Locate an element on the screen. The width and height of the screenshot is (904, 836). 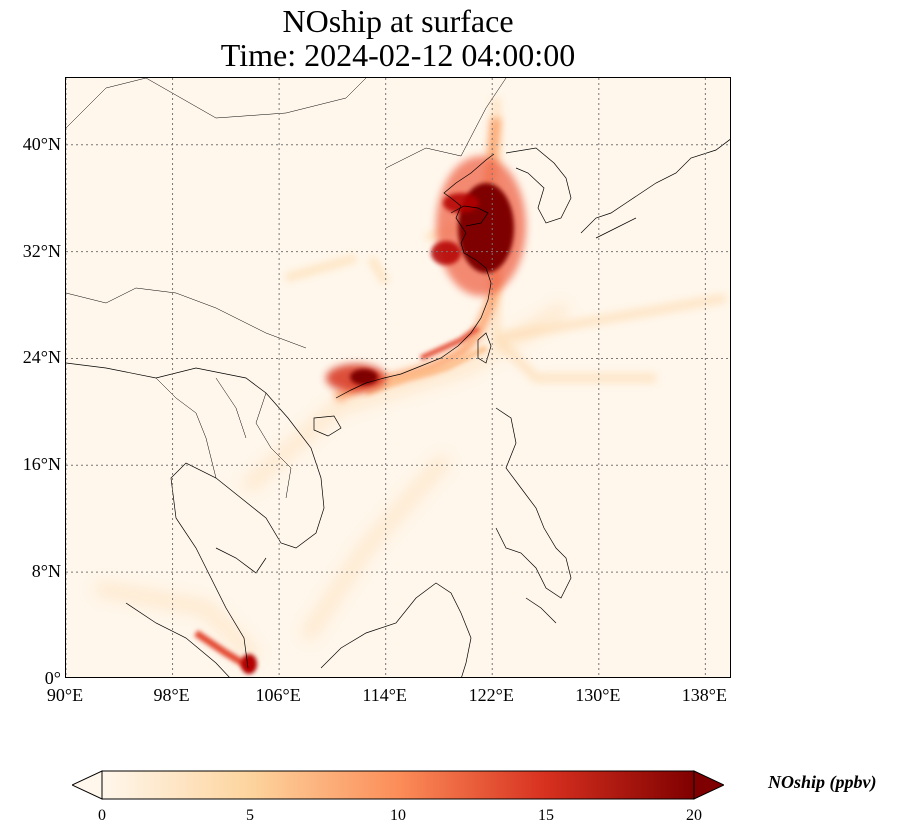
colorbar-extend-max is located at coordinates (708, 785).